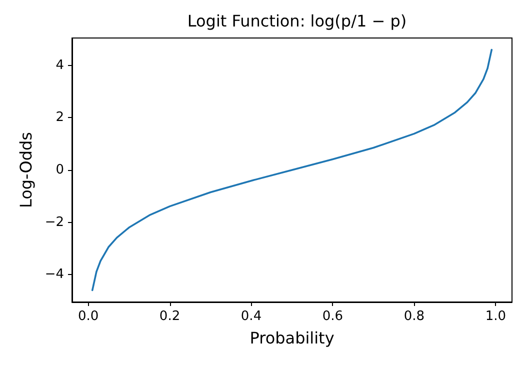 The image size is (521, 389). Describe the element at coordinates (414, 316) in the screenshot. I see `x-tick-label: 0.8` at that location.